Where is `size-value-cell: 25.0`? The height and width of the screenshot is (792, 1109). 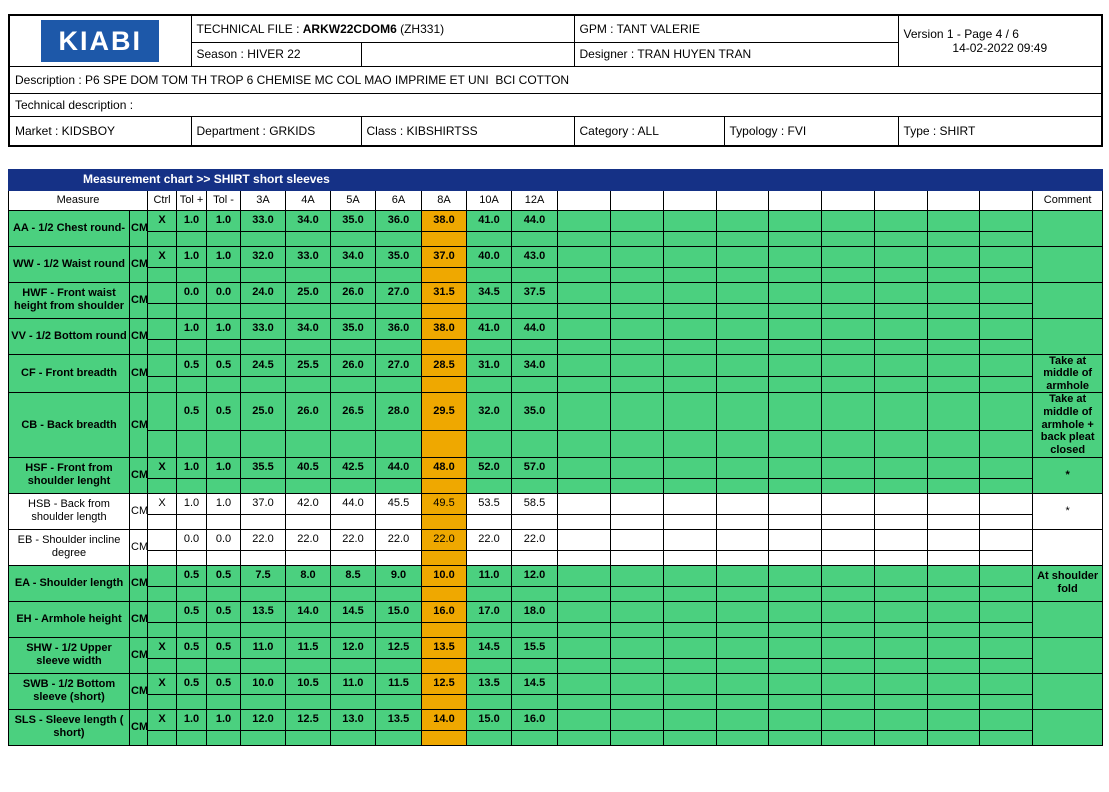
size-value-cell: 25.0 is located at coordinates (263, 411).